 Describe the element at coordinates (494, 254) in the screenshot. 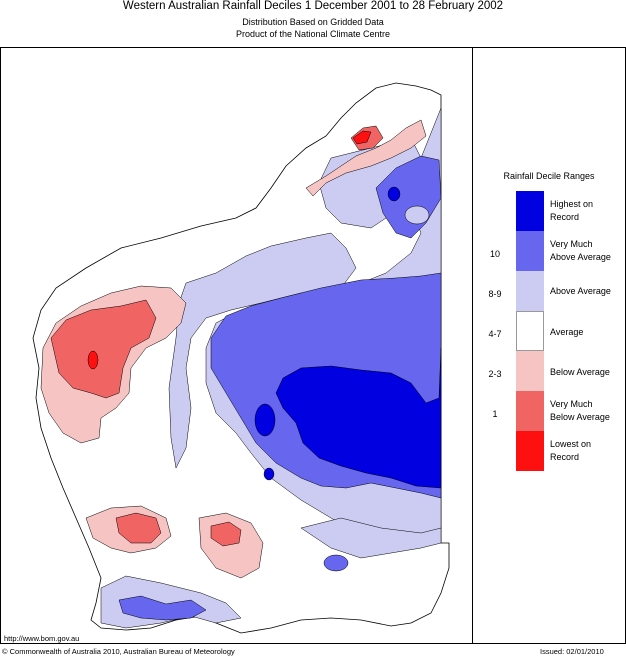

I see `legend-range-10: 10` at that location.